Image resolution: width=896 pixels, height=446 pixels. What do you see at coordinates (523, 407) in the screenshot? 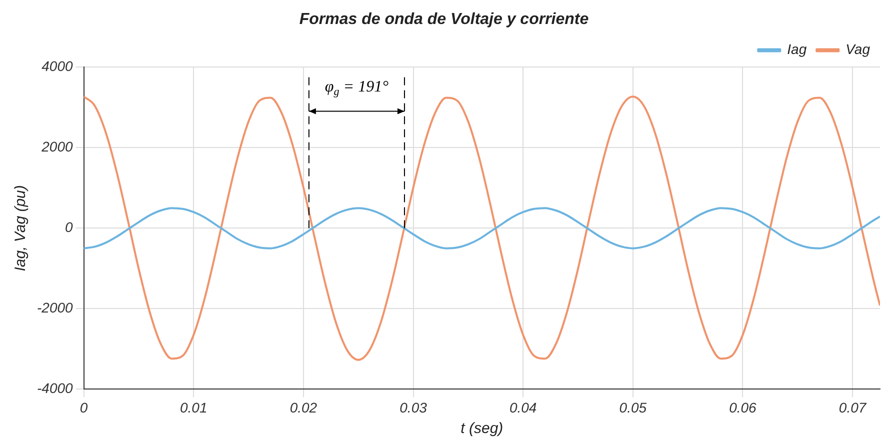
I see `x-tick-label: 0.04` at bounding box center [523, 407].